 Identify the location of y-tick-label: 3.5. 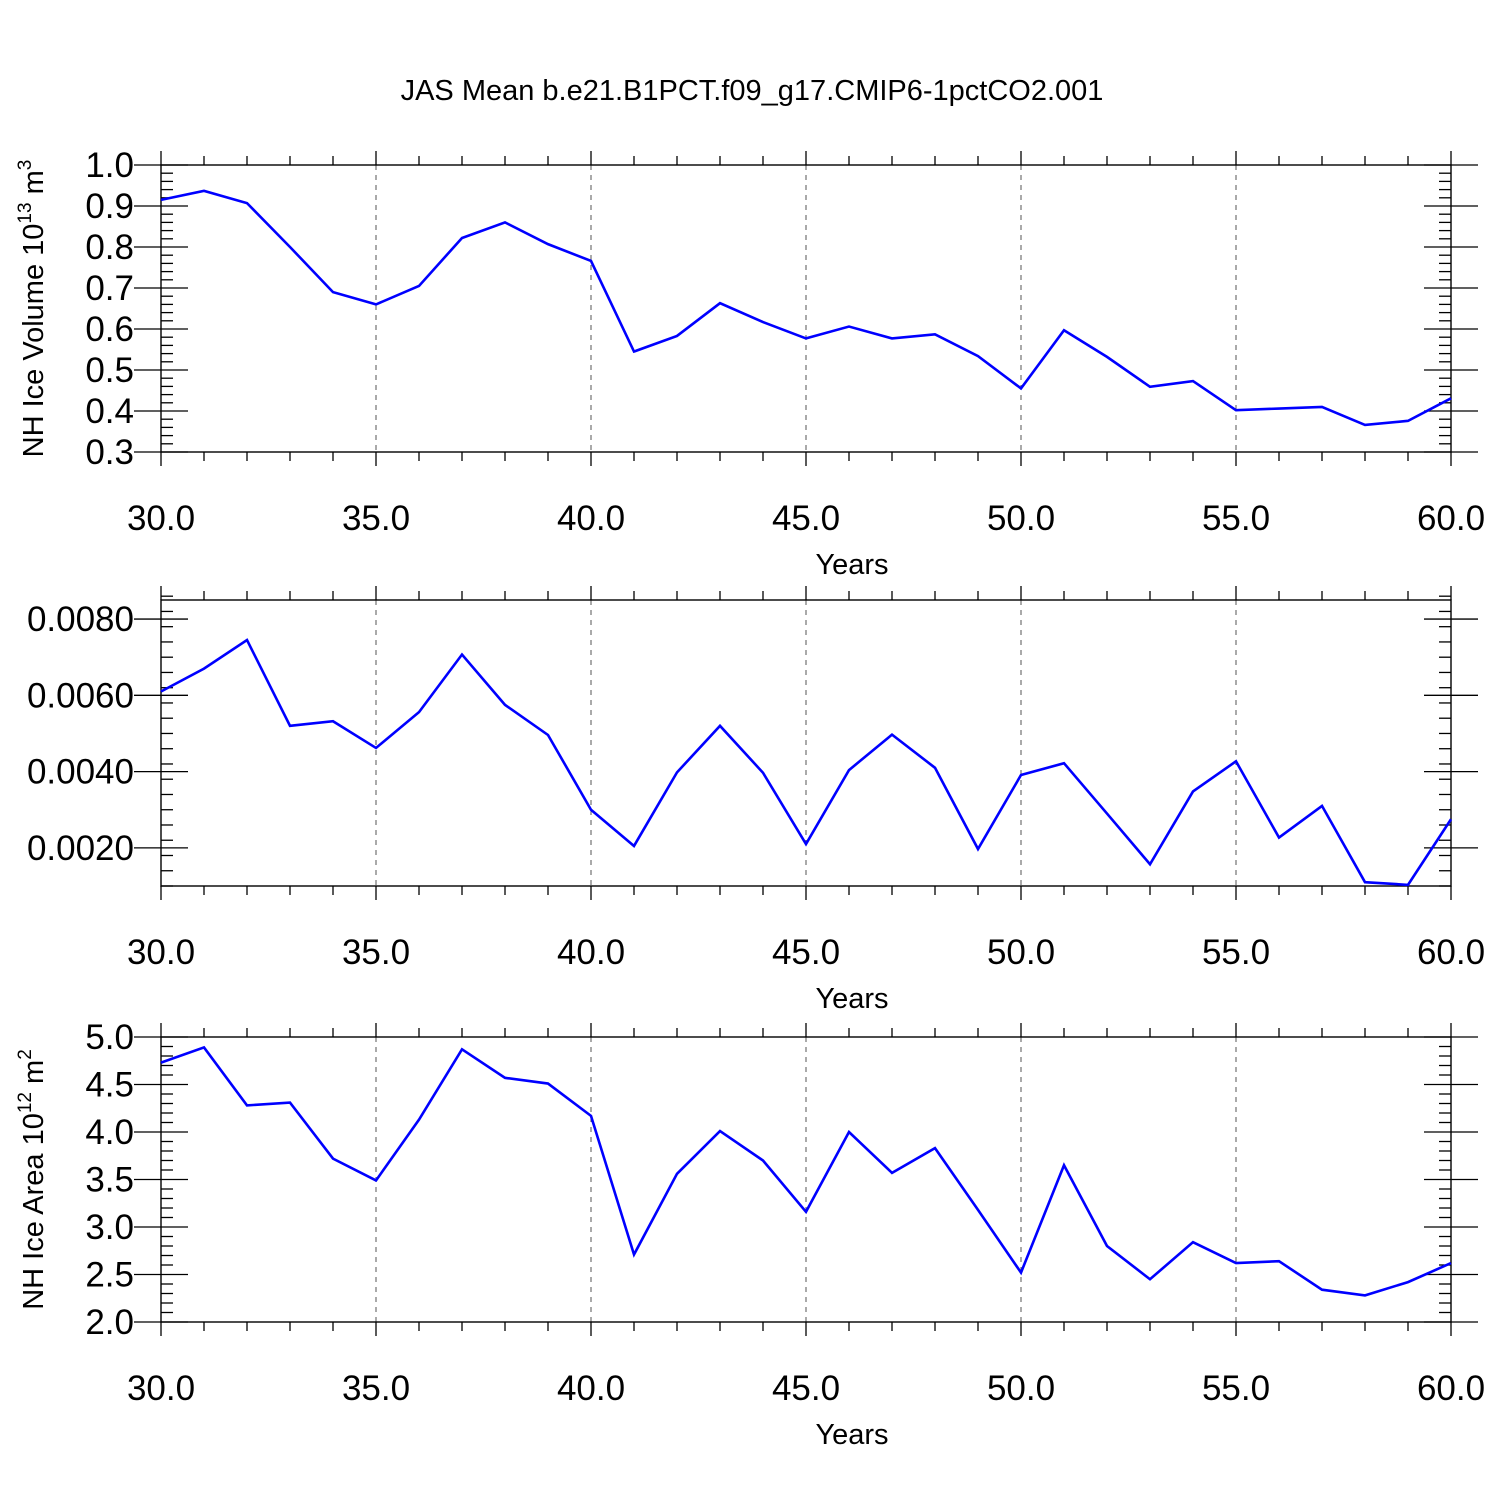
(109, 1180).